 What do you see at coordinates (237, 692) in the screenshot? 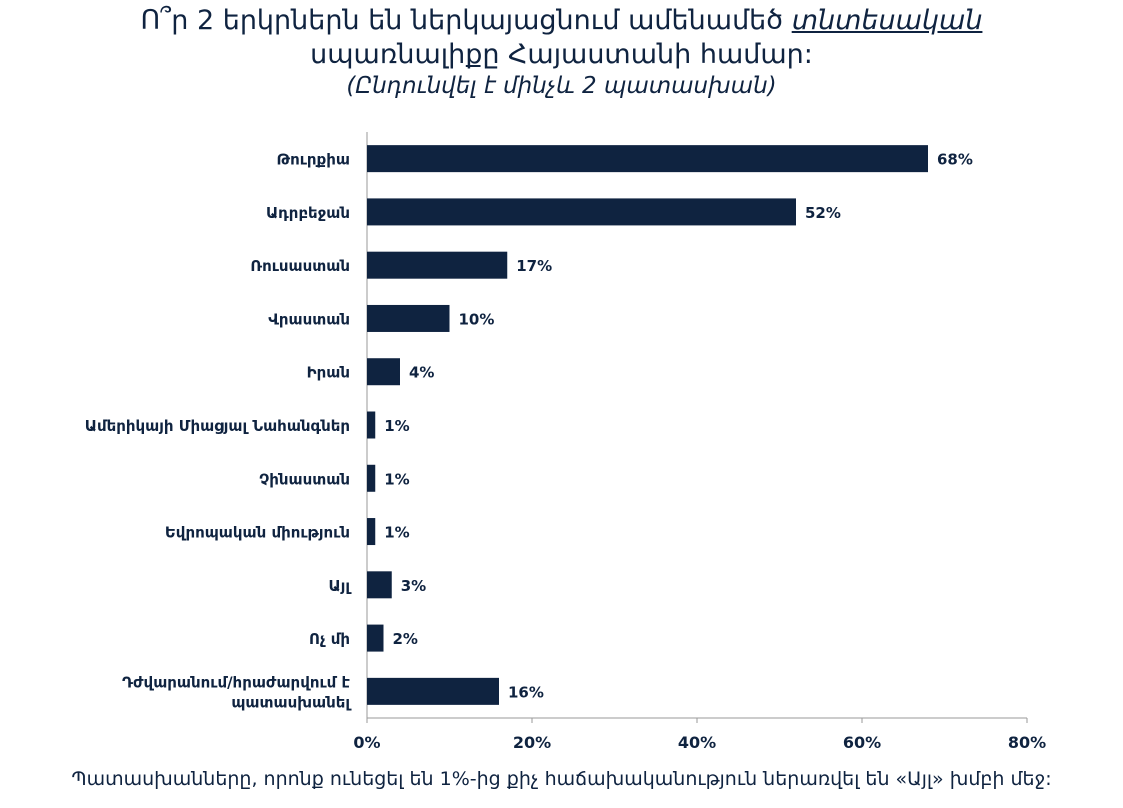
I see `category-label: Դժվարանում/հրաժարվում է պատասխանել` at bounding box center [237, 692].